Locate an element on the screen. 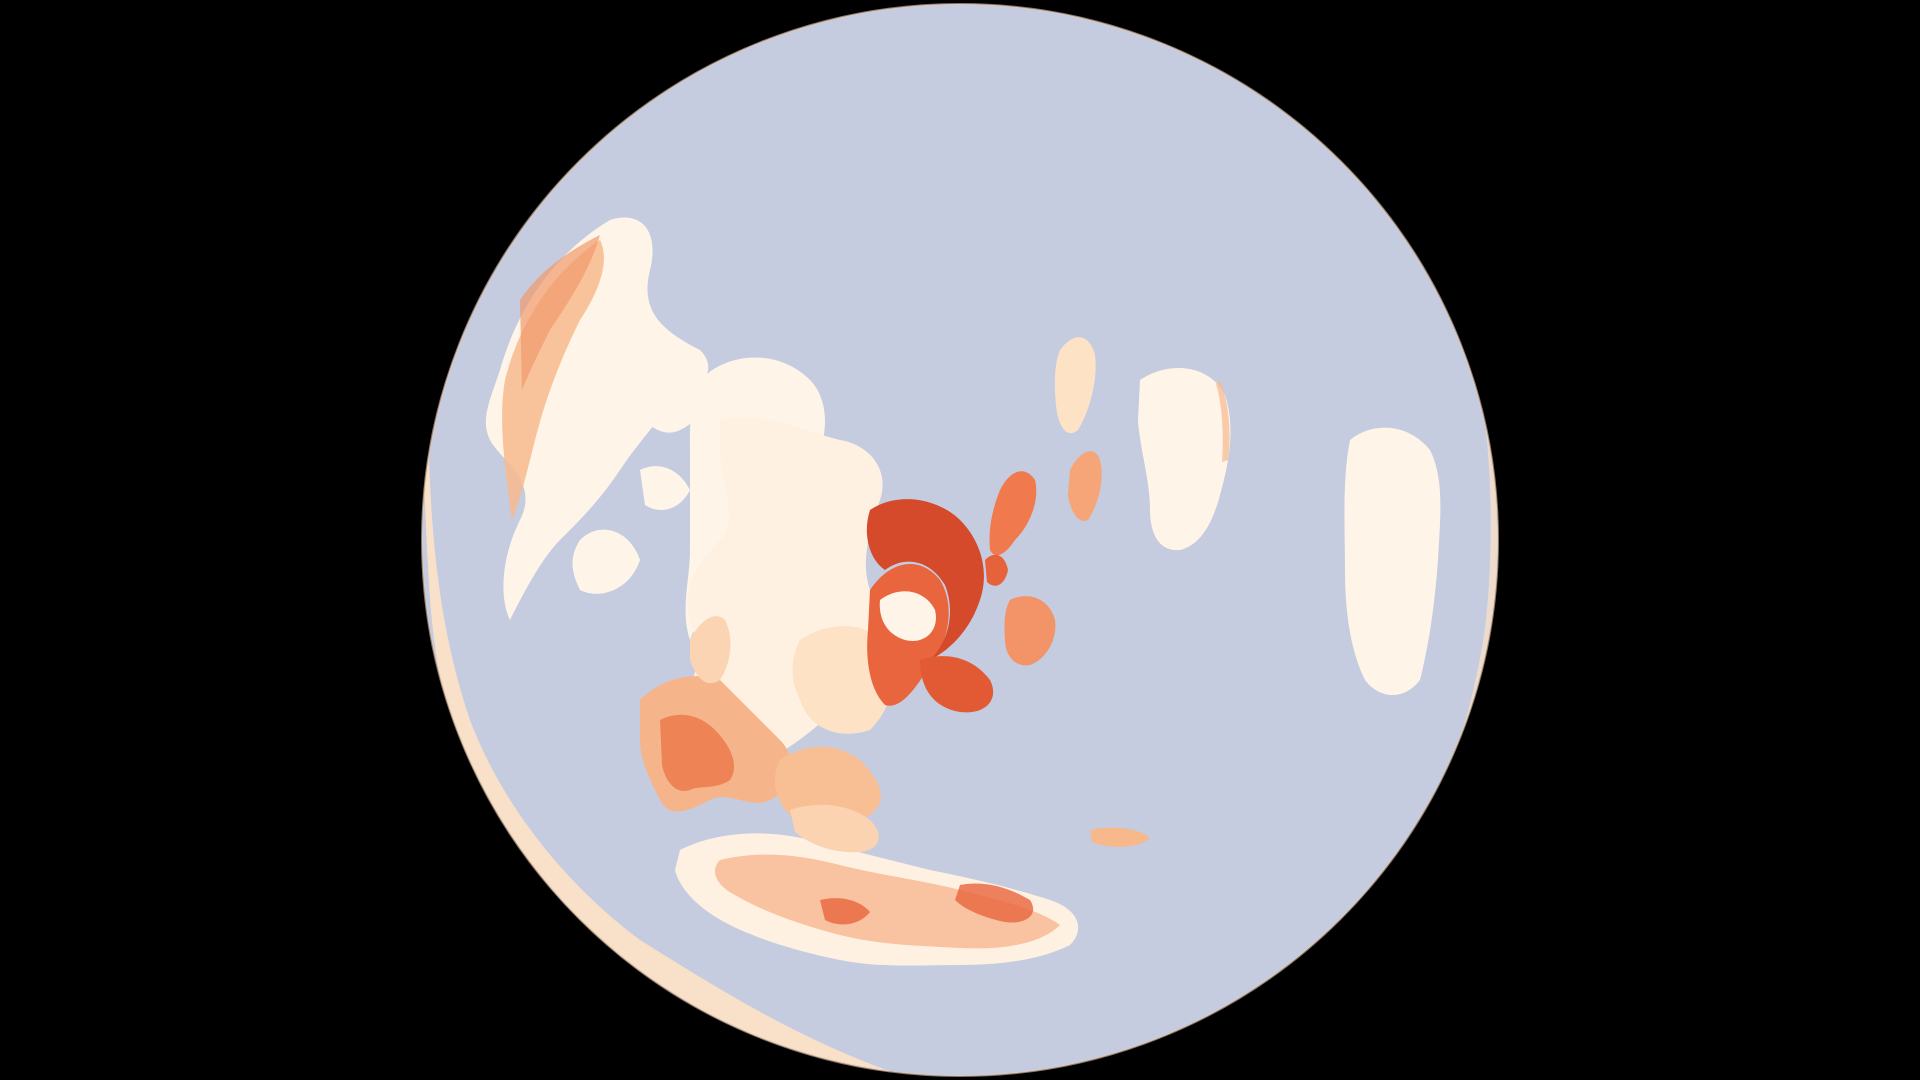 The width and height of the screenshot is (1920, 1080). landmass-japan is located at coordinates (1013, 513).